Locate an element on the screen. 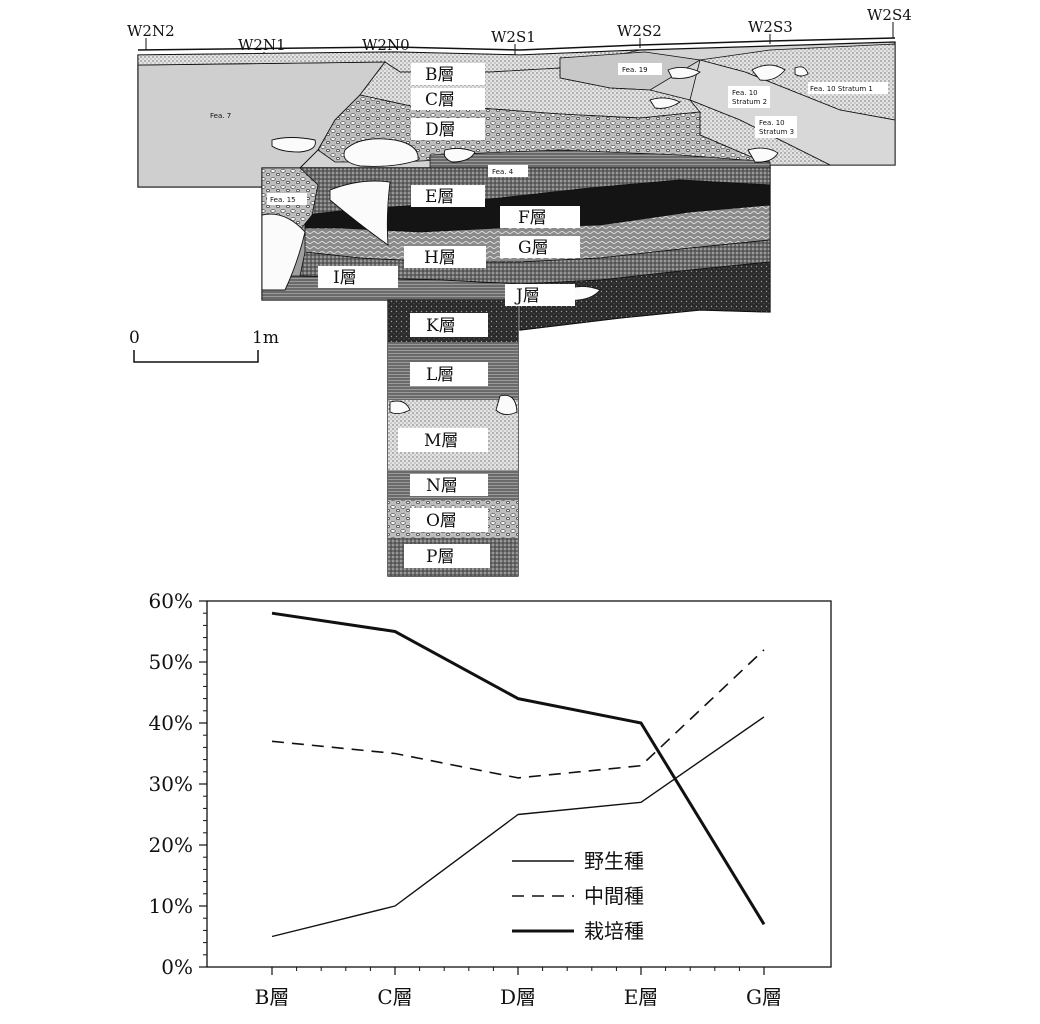 Image resolution: width=1040 pixels, height=1024 pixels. layer-label-b: B層 is located at coordinates (440, 75).